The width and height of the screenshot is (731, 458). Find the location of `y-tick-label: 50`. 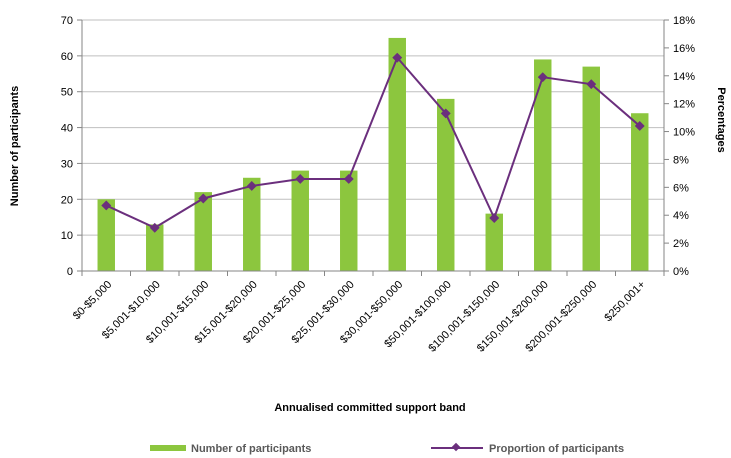

y-tick-label: 50 is located at coordinates (67, 93).